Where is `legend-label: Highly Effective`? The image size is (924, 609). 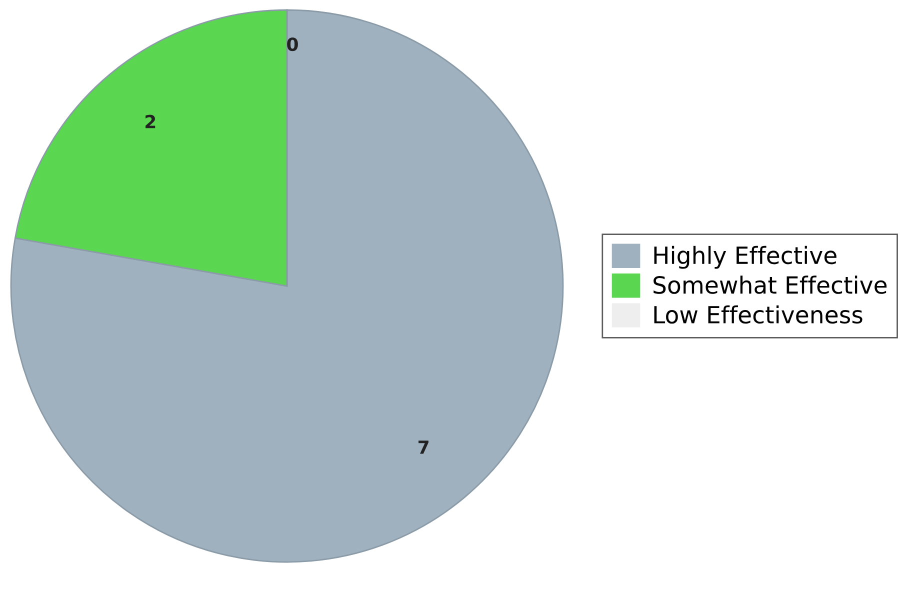 legend-label: Highly Effective is located at coordinates (745, 257).